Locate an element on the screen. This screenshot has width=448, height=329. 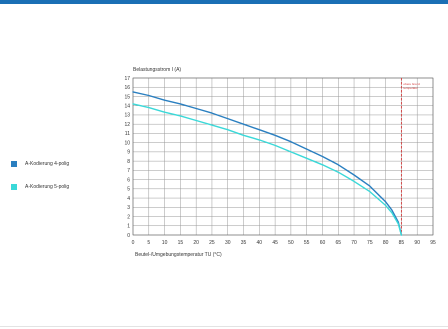
y-tick-label: 5 is located at coordinates (128, 190).